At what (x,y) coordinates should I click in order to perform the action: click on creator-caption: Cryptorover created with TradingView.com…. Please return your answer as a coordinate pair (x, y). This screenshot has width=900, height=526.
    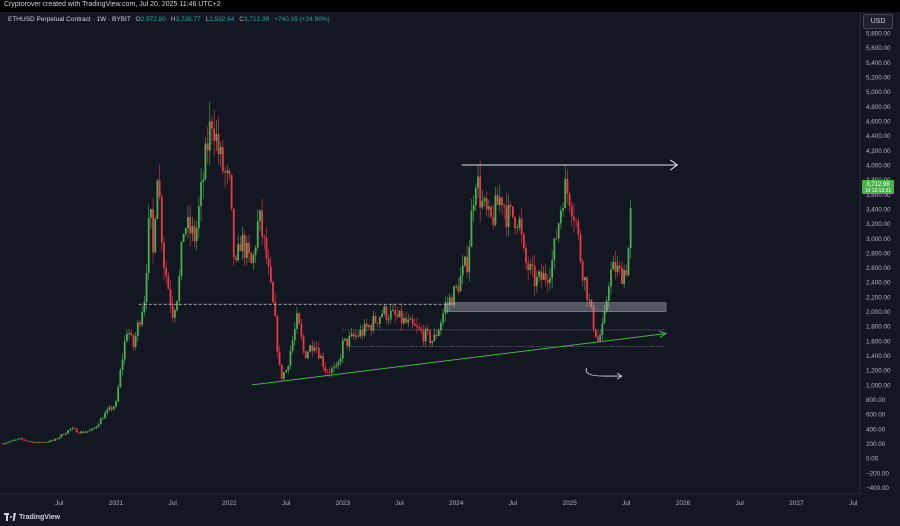
    Looking at the image, I should click on (112, 4).